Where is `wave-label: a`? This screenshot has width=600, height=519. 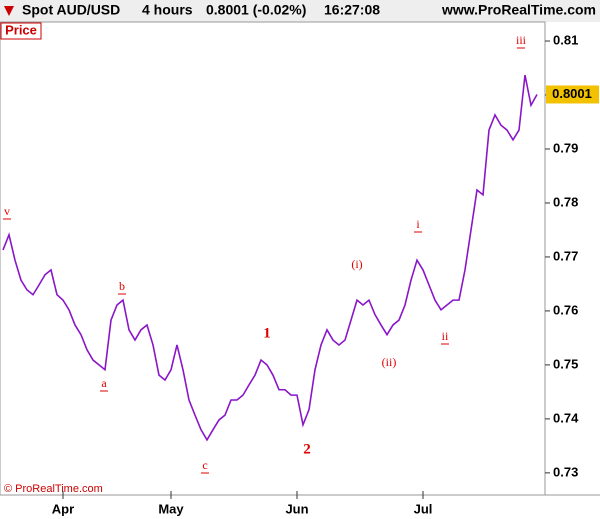
wave-label: a is located at coordinates (104, 383).